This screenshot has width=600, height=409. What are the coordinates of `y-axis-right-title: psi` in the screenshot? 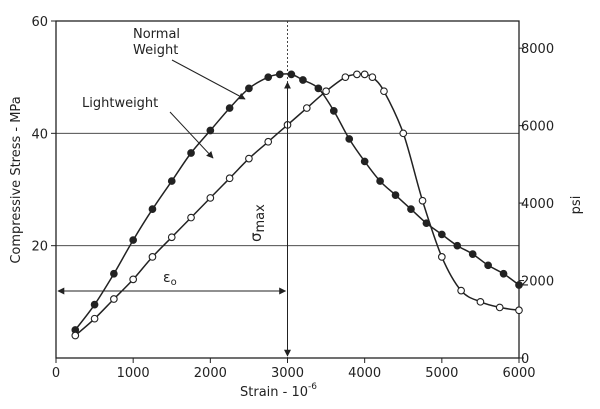 It's located at (576, 205).